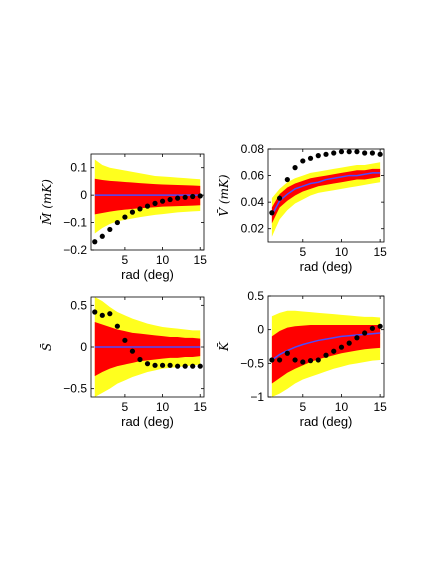 The height and width of the screenshot is (564, 436). I want to click on panel-4-y-tick-label: 0.5, so click(255, 296).